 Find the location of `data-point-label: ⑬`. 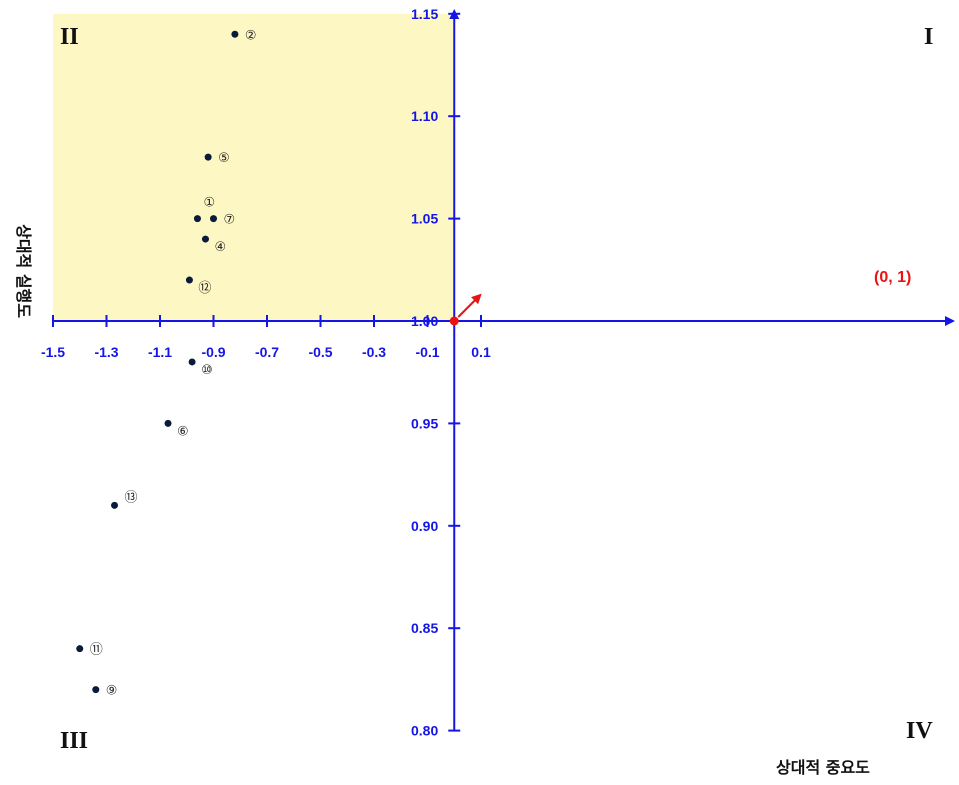

data-point-label: ⑬ is located at coordinates (131, 497).